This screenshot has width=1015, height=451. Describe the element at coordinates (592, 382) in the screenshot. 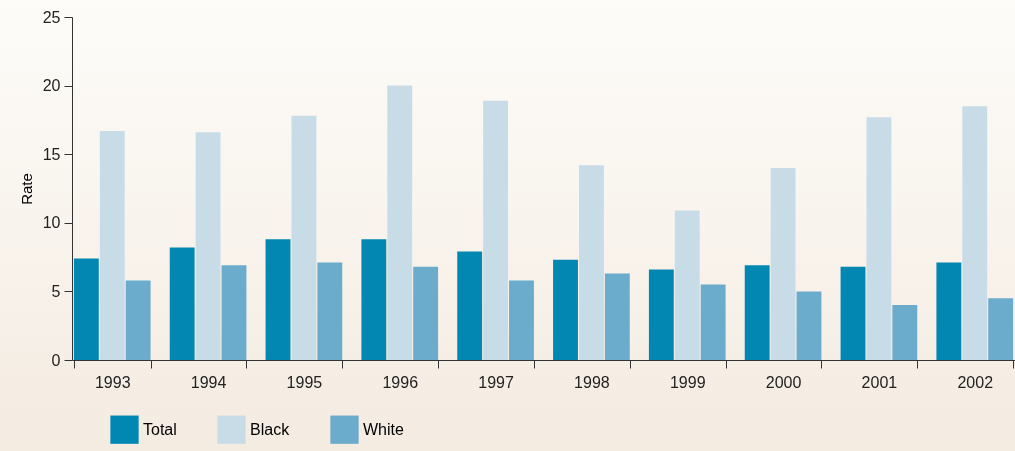

I see `x-tick-label: 1998` at that location.